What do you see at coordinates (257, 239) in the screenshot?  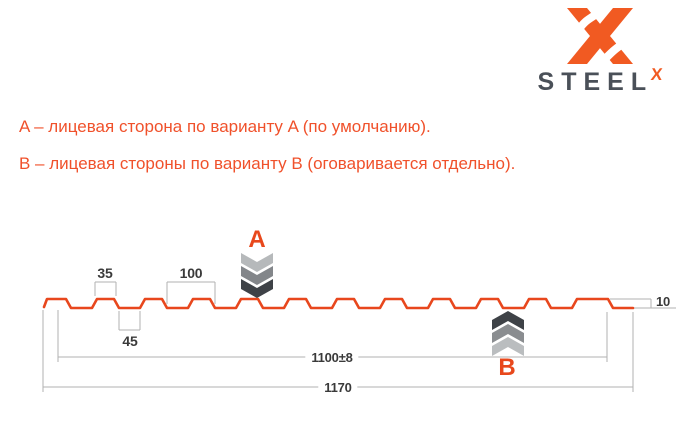 I see `side-a-label: A` at bounding box center [257, 239].